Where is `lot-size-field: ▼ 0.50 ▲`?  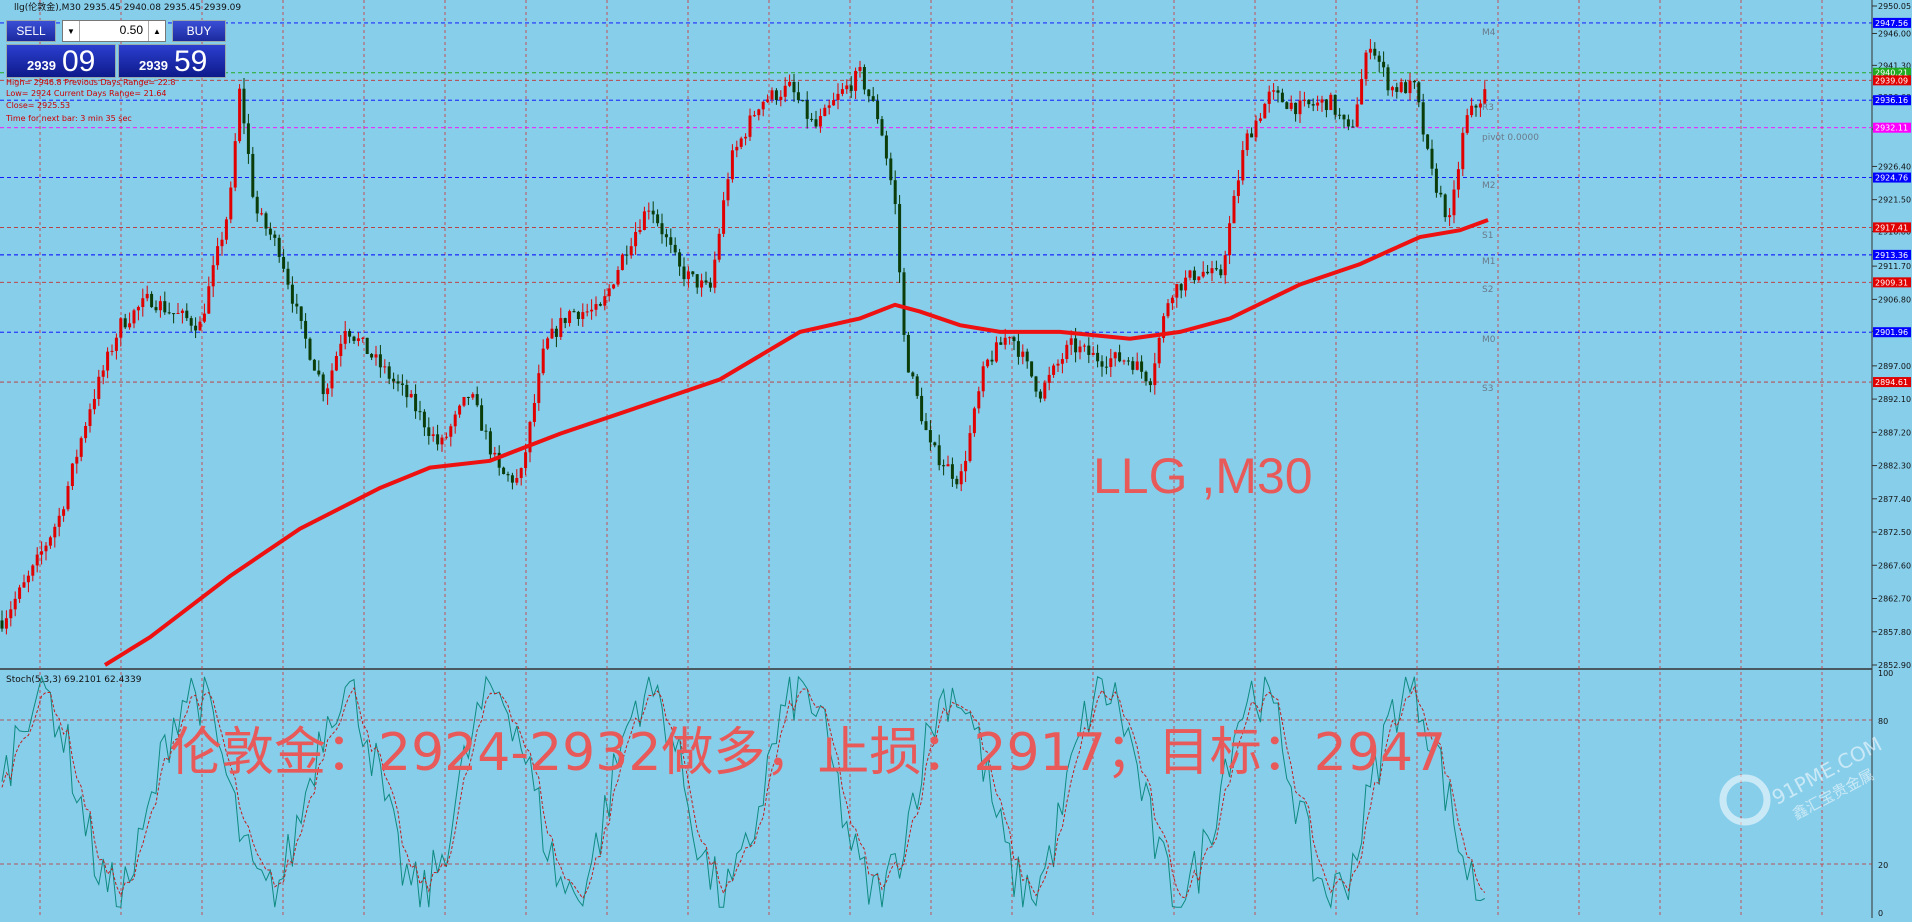
lot-size-field: ▼ 0.50 ▲ is located at coordinates (114, 31).